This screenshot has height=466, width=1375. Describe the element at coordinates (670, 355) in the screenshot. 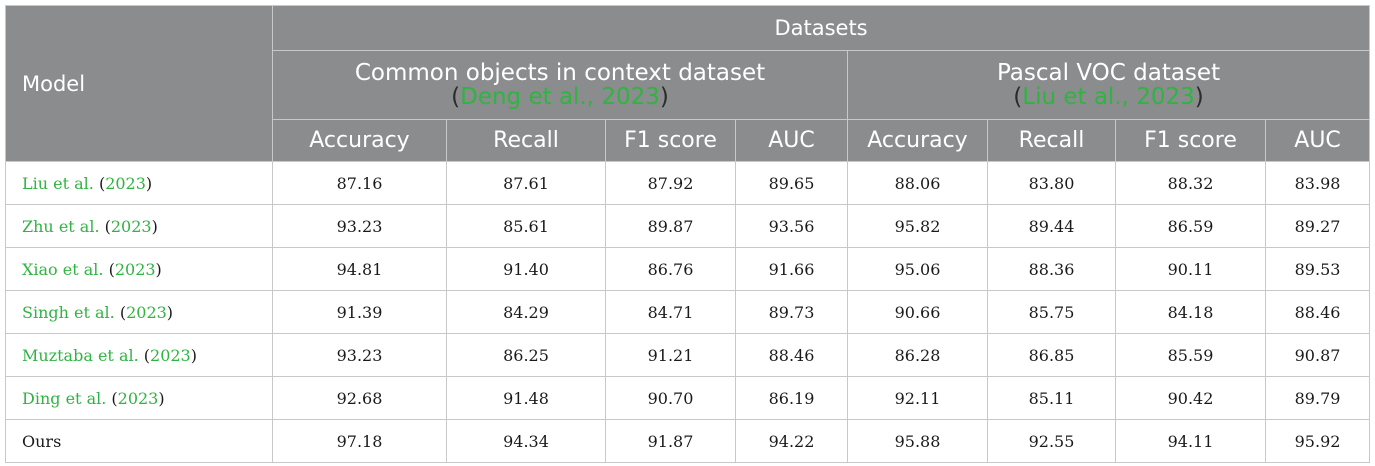

I see `value-cell: 91.21` at that location.